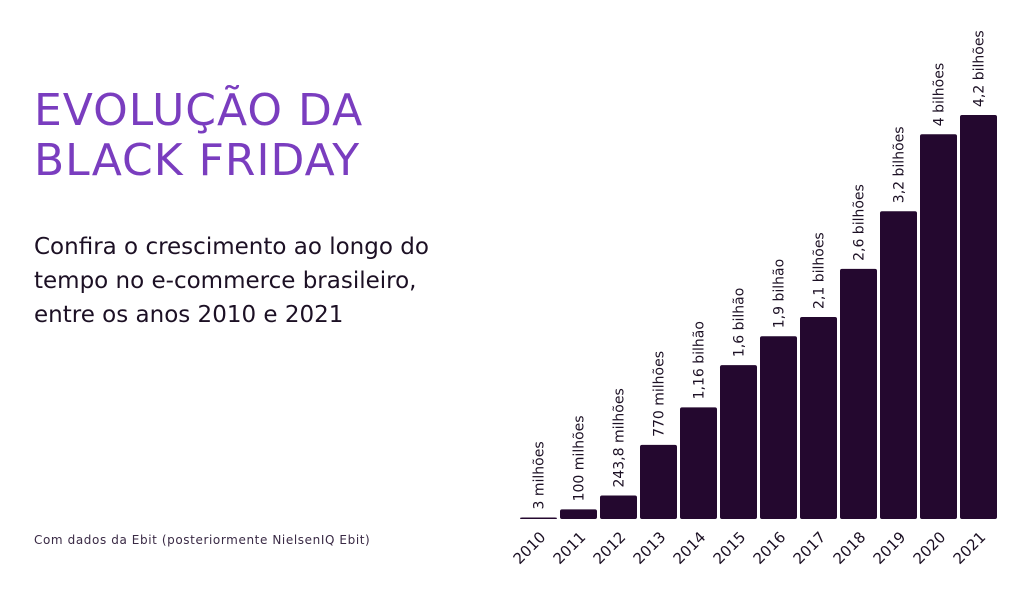 The height and width of the screenshot is (602, 1024). Describe the element at coordinates (580, 458) in the screenshot. I see `bar-value-label: 100 milhões` at that location.